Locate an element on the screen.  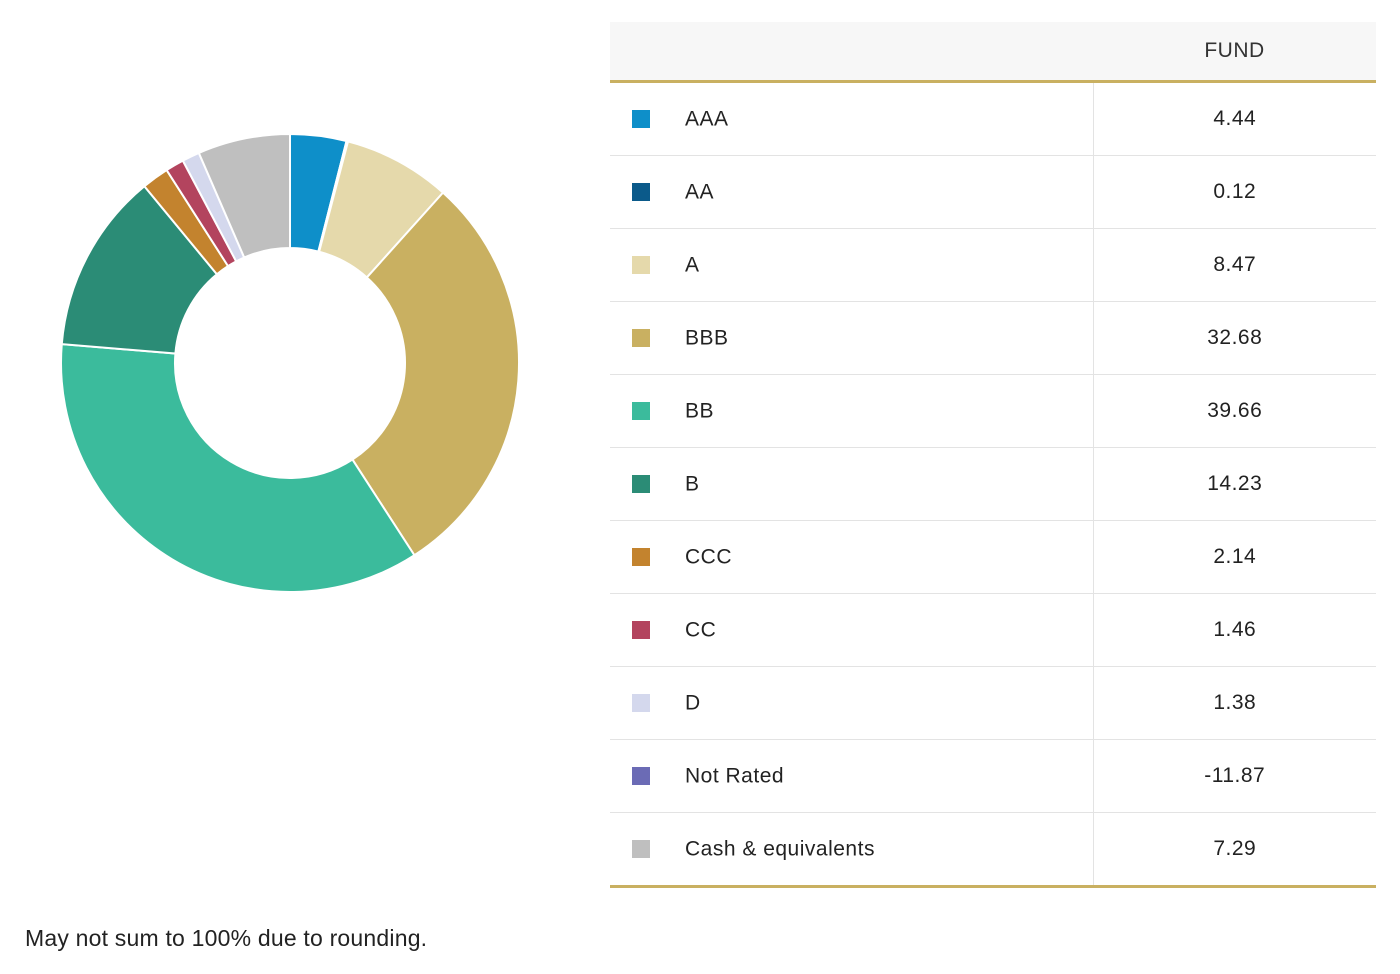
table-row: CCC 2.14 is located at coordinates (993, 557).